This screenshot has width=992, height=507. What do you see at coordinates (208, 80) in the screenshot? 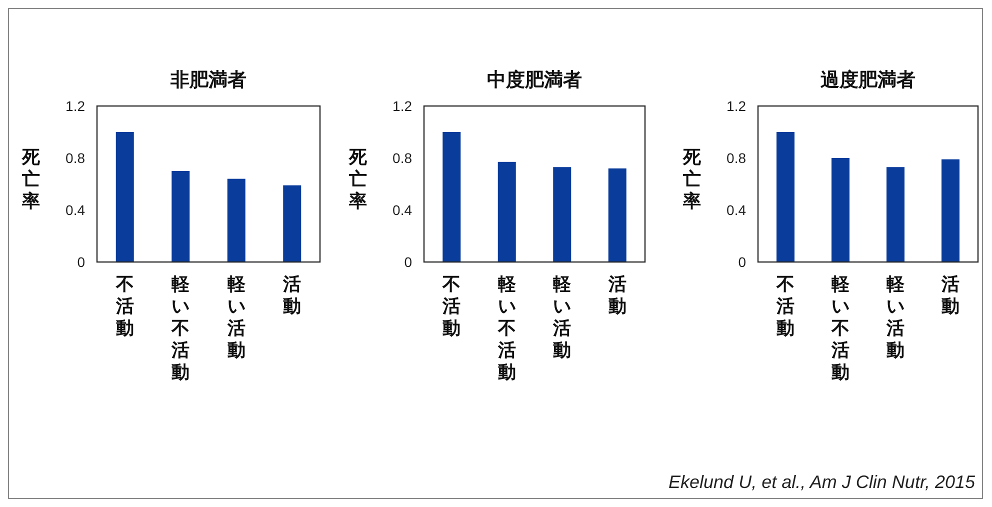
I see `chart-title: 非肥満者` at bounding box center [208, 80].